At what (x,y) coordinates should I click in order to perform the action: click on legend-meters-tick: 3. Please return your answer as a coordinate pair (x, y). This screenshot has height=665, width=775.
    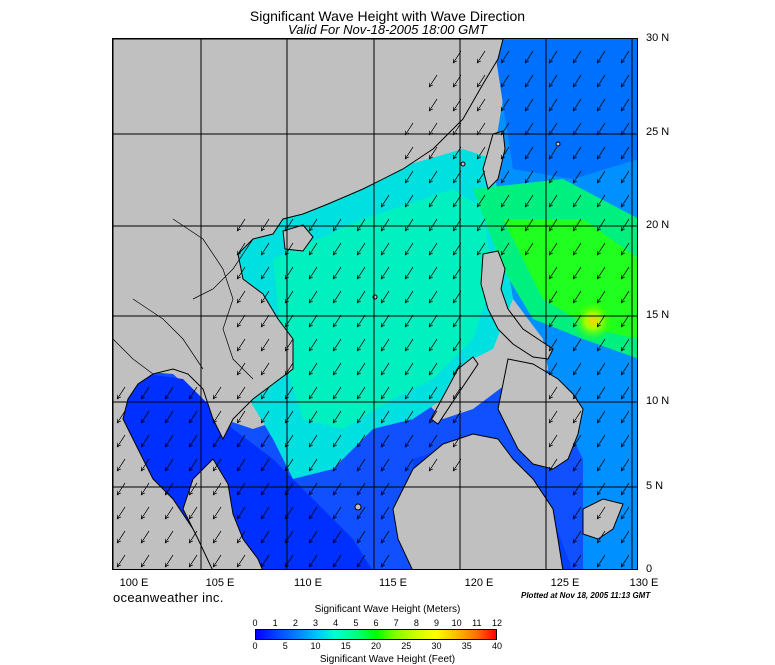
    Looking at the image, I should click on (315, 623).